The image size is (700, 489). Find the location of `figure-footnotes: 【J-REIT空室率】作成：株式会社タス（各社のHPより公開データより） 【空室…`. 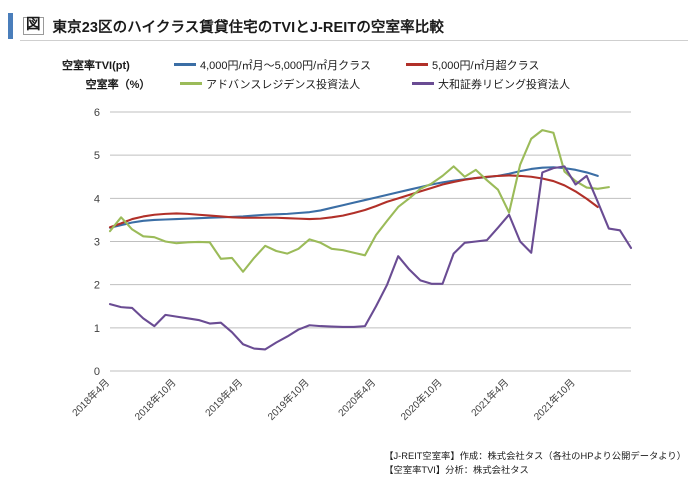

figure-footnotes: 【J-REIT空室率】作成：株式会社タス（各社のHPより公開データより） 【空室… is located at coordinates (535, 463).